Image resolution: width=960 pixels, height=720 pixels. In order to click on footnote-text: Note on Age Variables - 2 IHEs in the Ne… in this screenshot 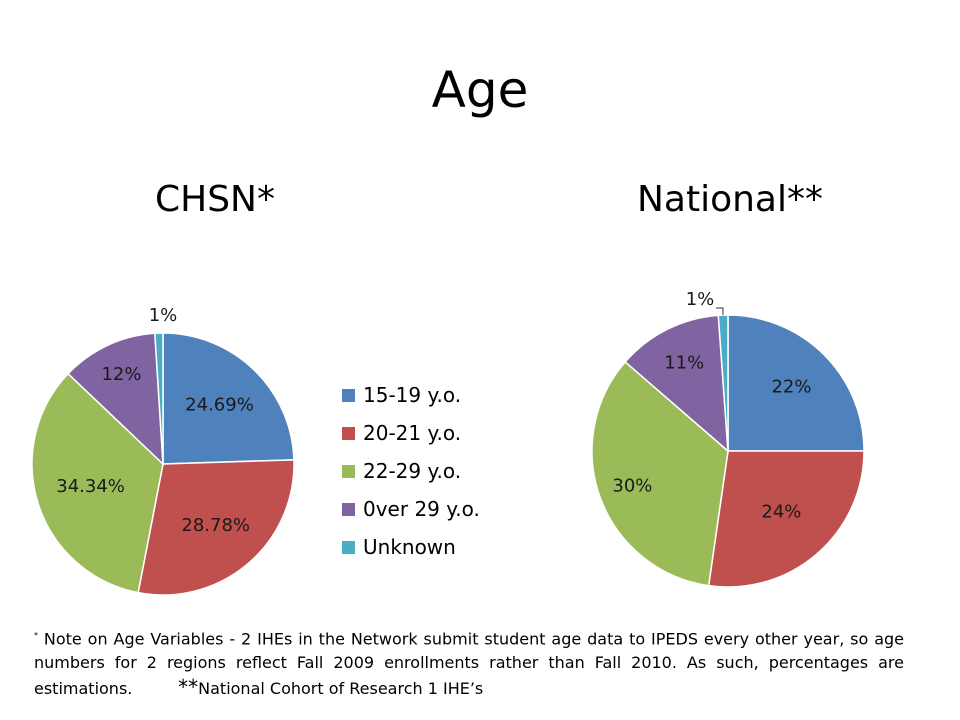, I will do `click(469, 664)`.